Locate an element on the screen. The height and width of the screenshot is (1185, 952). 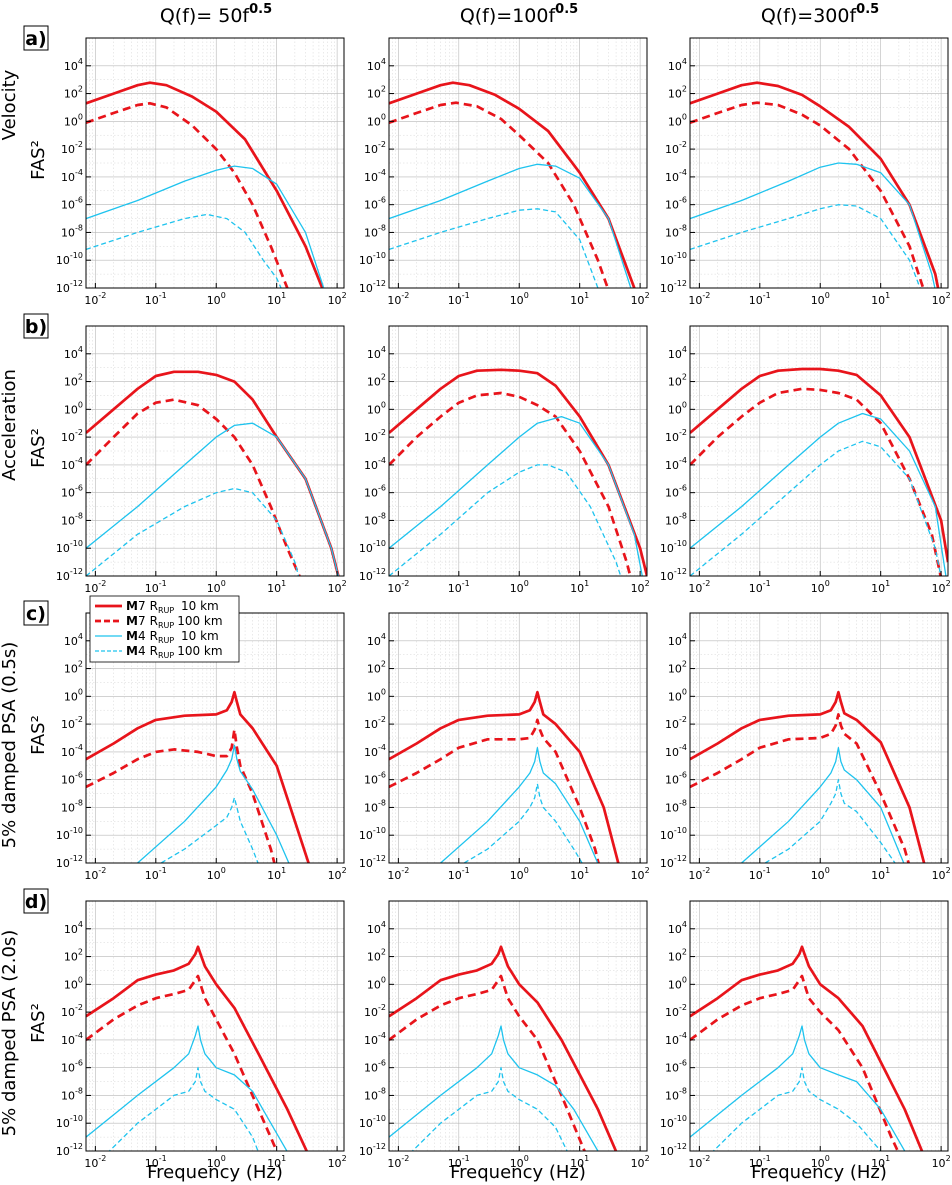
column-title: Q(f)=100f0.5 is located at coordinates (519, 14).